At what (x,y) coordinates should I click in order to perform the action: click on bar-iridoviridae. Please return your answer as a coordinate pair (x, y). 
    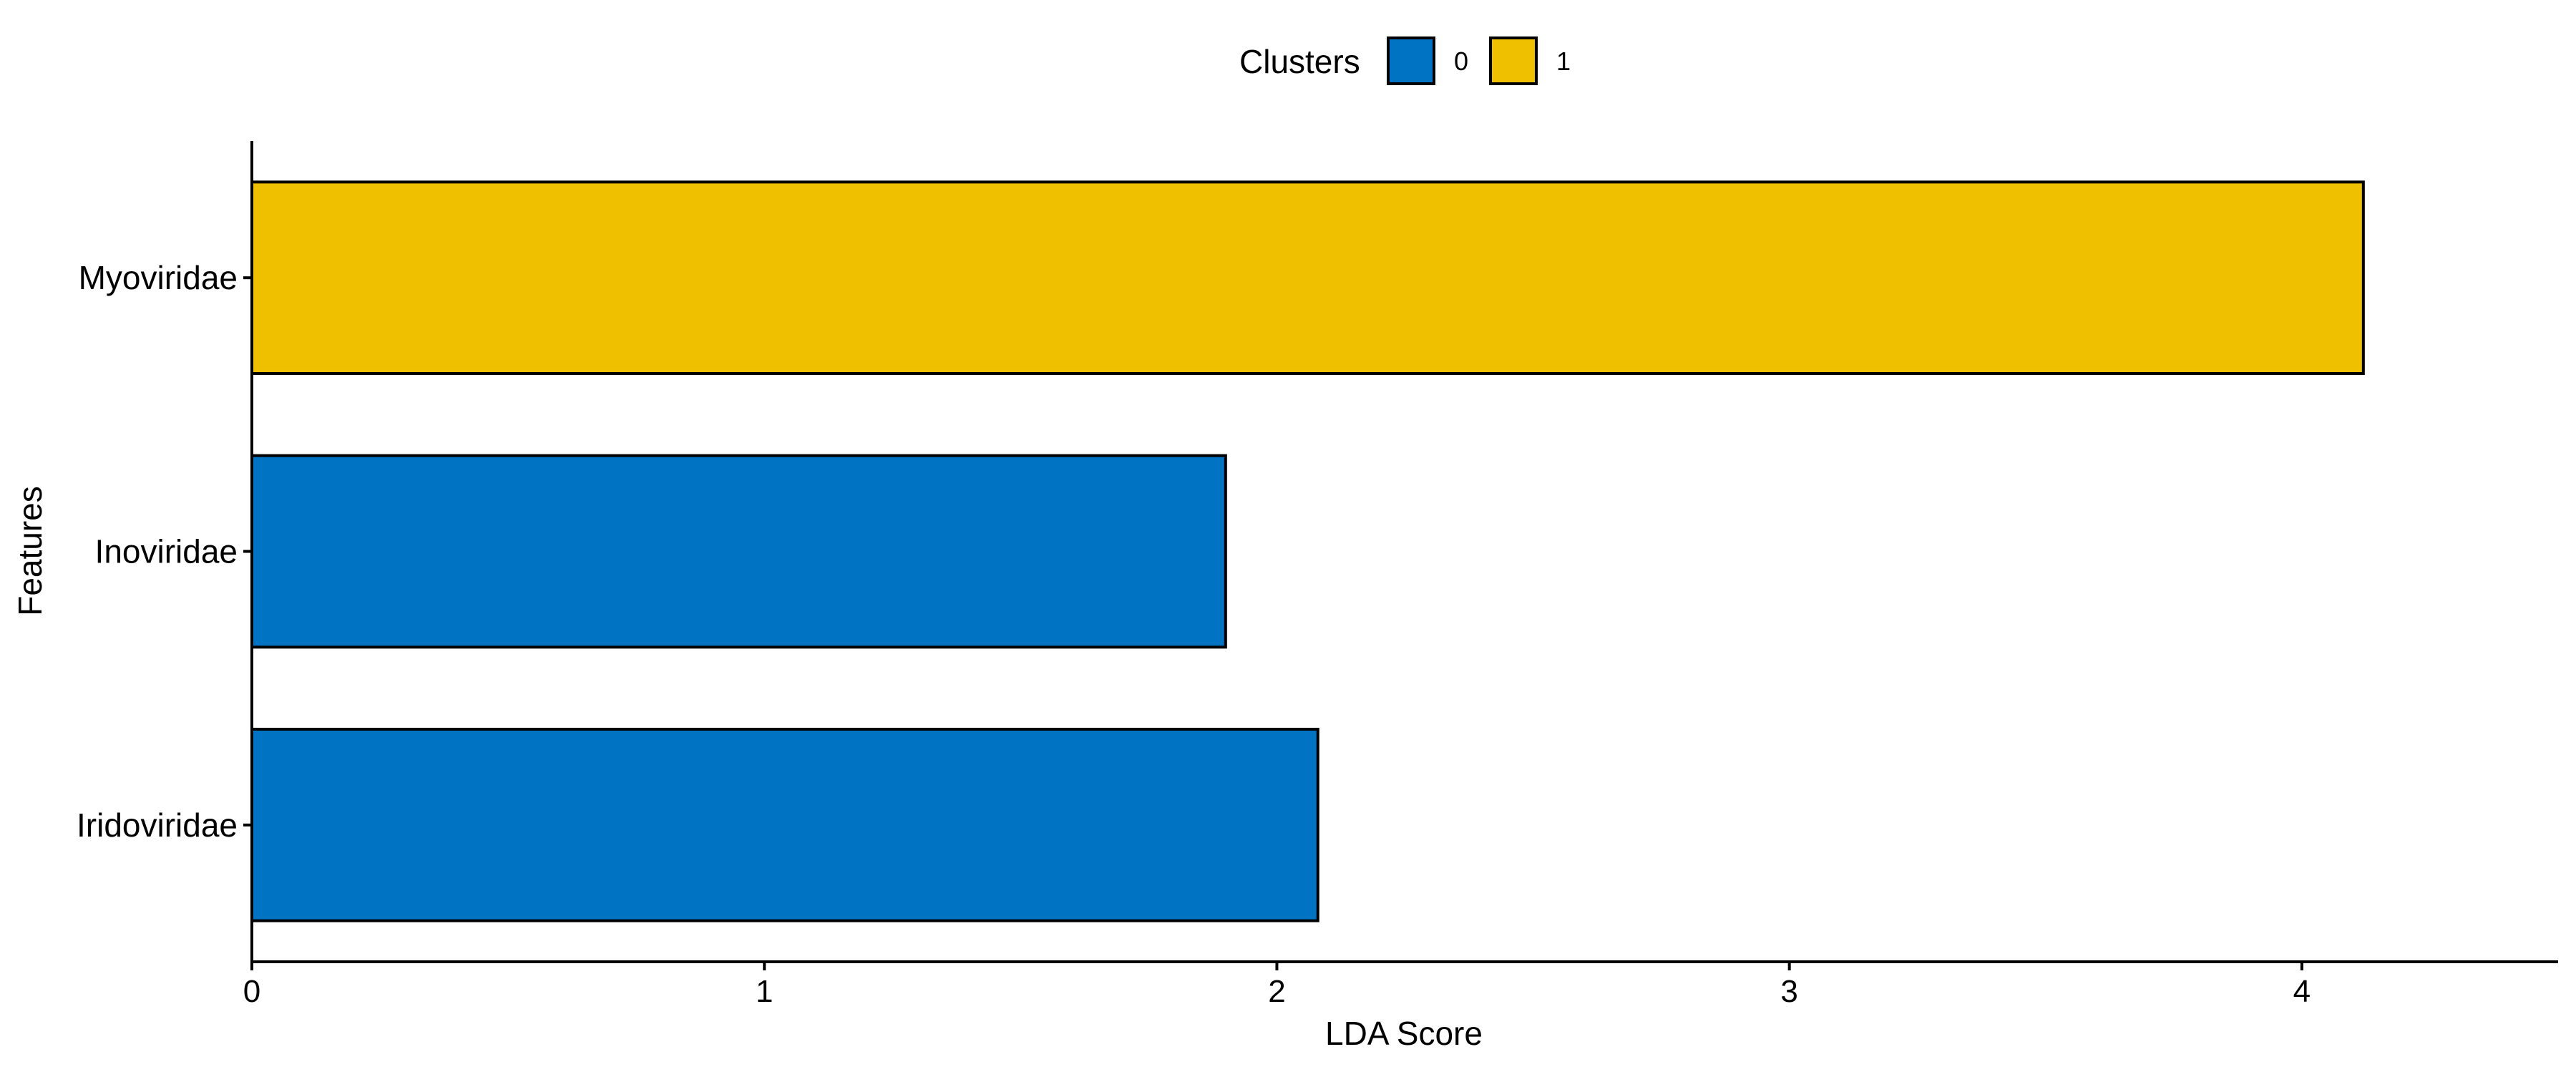
    Looking at the image, I should click on (784, 825).